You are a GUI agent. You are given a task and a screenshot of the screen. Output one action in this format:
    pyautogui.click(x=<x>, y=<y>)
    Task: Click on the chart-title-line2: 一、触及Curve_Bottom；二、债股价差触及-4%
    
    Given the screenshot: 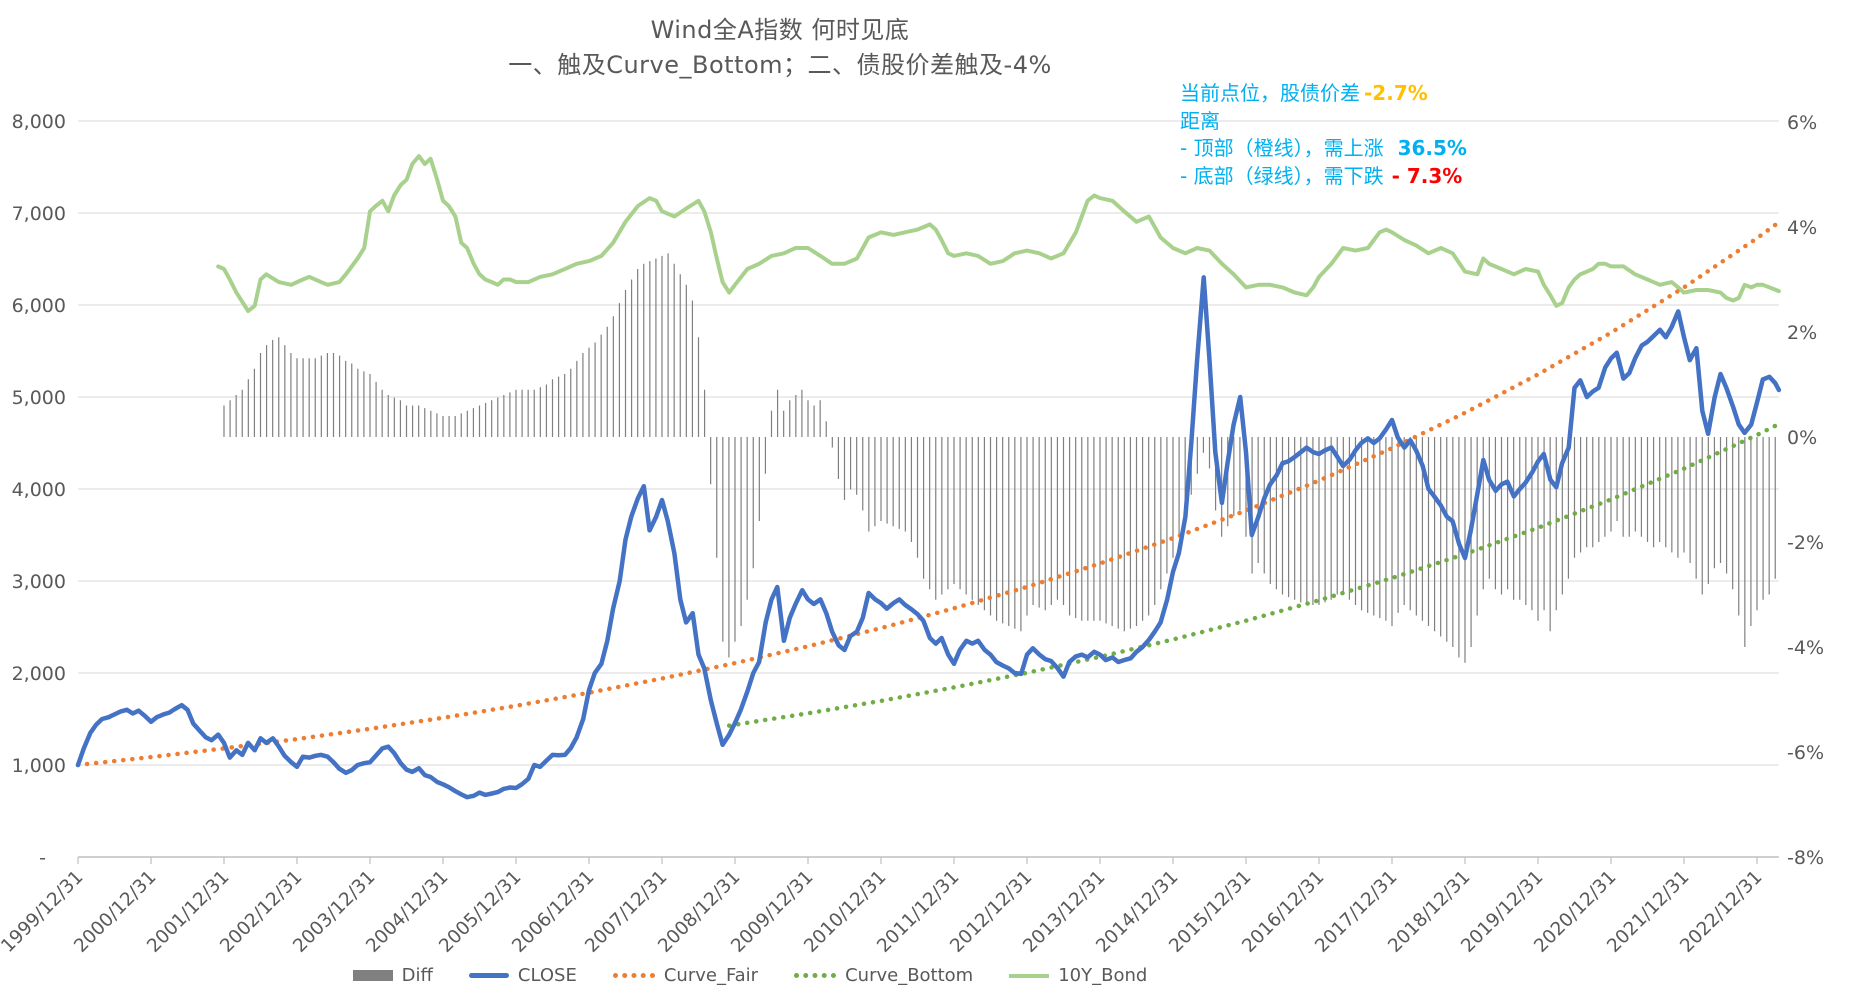 What is the action you would take?
    pyautogui.click(x=780, y=65)
    